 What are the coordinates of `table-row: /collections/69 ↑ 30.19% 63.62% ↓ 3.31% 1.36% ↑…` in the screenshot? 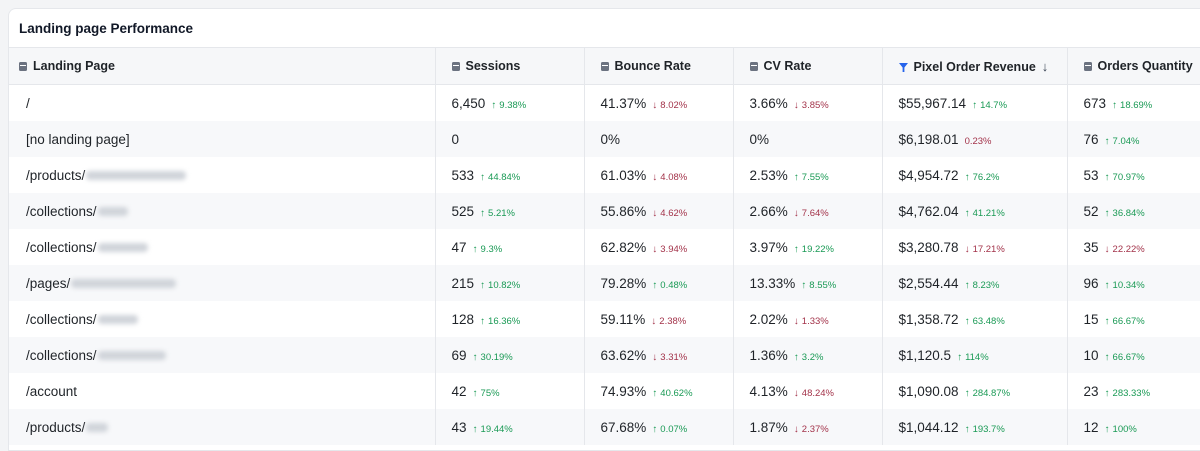 It's located at (604, 355).